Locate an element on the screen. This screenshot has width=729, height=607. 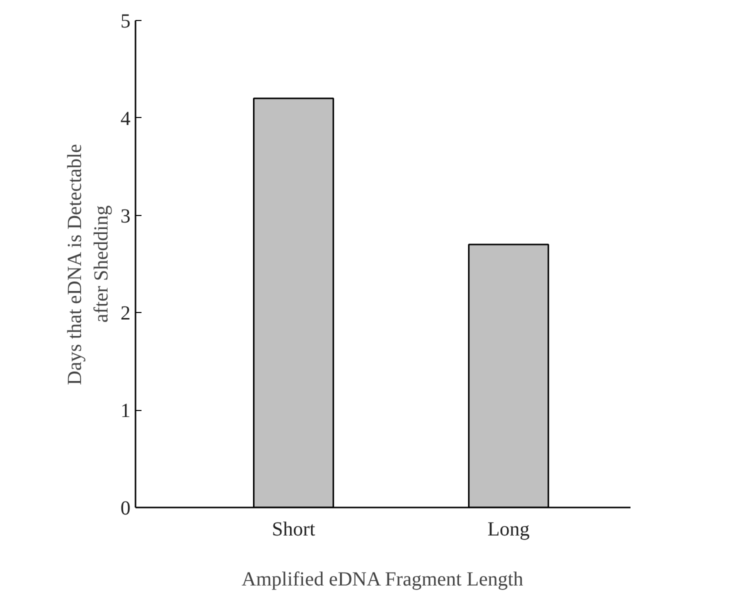
y-tick-label: 4 is located at coordinates (125, 119).